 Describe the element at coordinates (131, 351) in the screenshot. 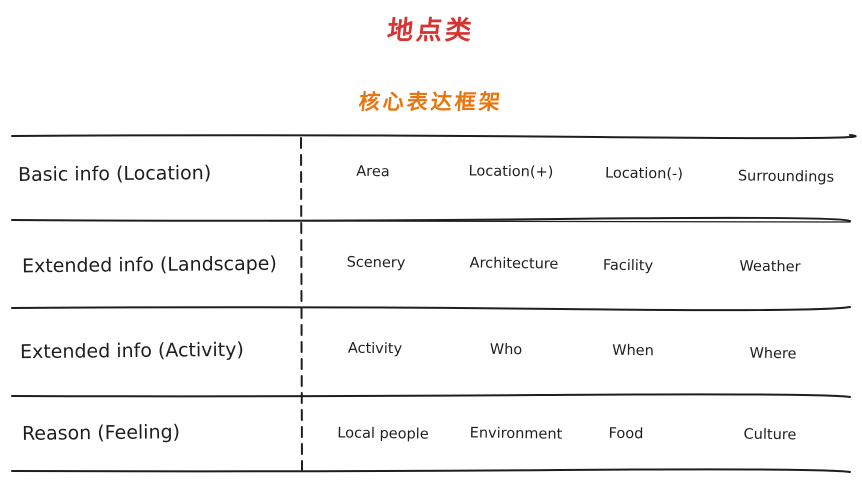

I see `row-label: Extended info (Activity)` at that location.